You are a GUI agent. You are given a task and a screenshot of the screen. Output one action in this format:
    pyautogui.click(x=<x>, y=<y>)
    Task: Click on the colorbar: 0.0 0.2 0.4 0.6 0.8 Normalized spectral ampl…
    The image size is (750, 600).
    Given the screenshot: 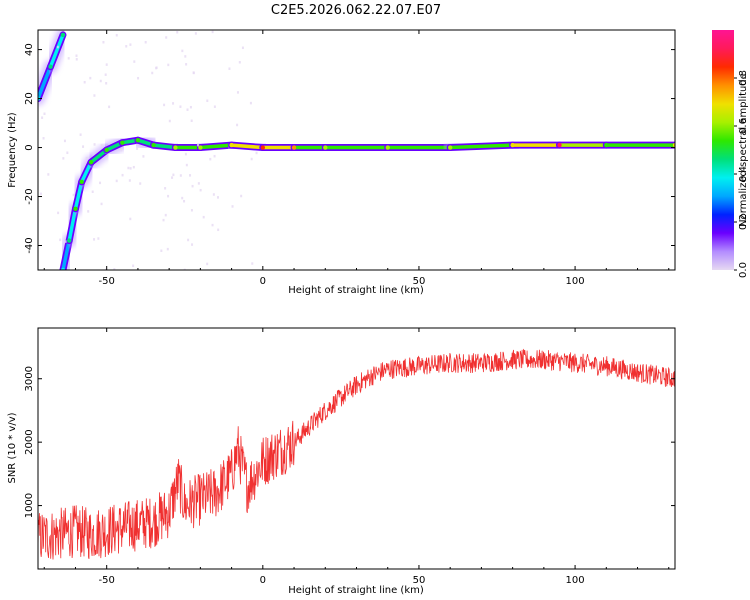 What is the action you would take?
    pyautogui.click(x=730, y=154)
    